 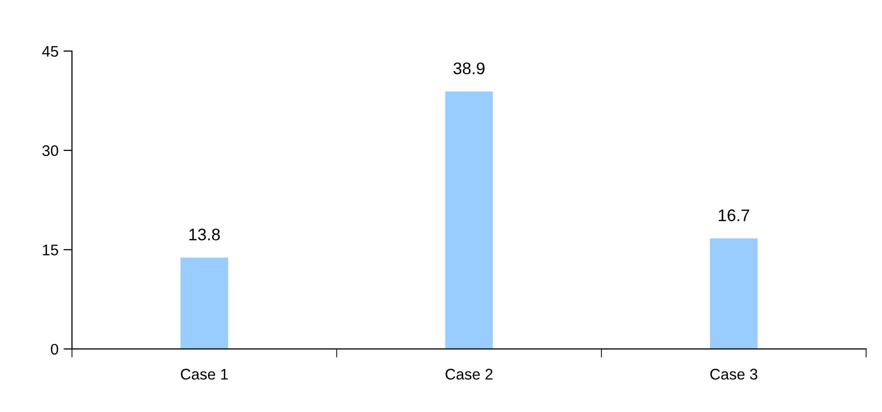 I want to click on data-label: 13.8, so click(x=204, y=234).